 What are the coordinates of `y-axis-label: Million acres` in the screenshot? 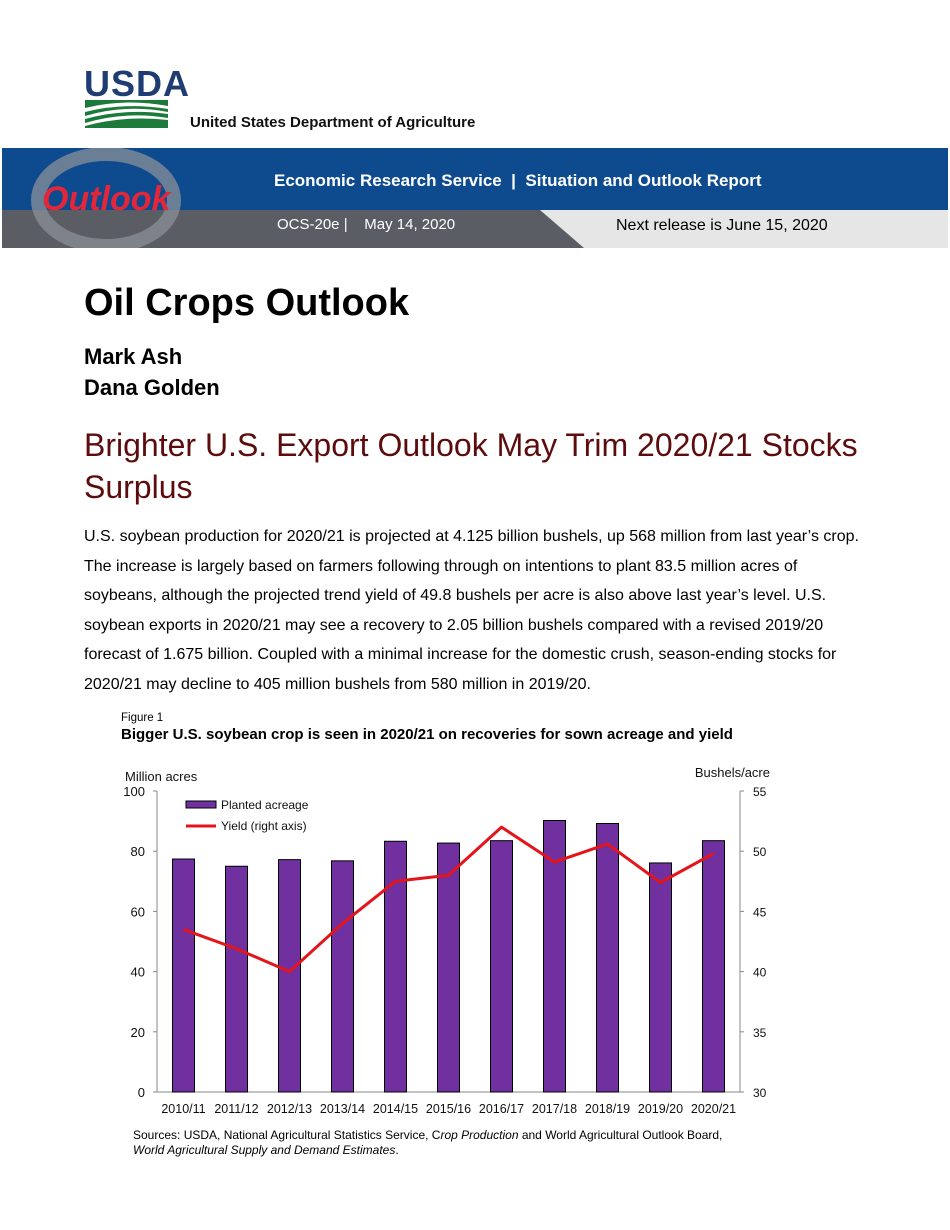 It's located at (161, 776).